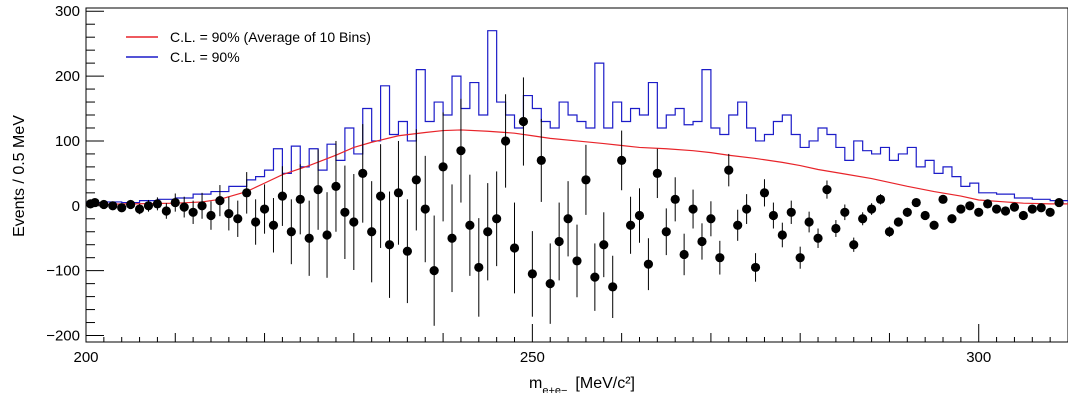 The image size is (1068, 393). I want to click on x-axis-title: me+e− [MeV/c²], so click(582, 384).